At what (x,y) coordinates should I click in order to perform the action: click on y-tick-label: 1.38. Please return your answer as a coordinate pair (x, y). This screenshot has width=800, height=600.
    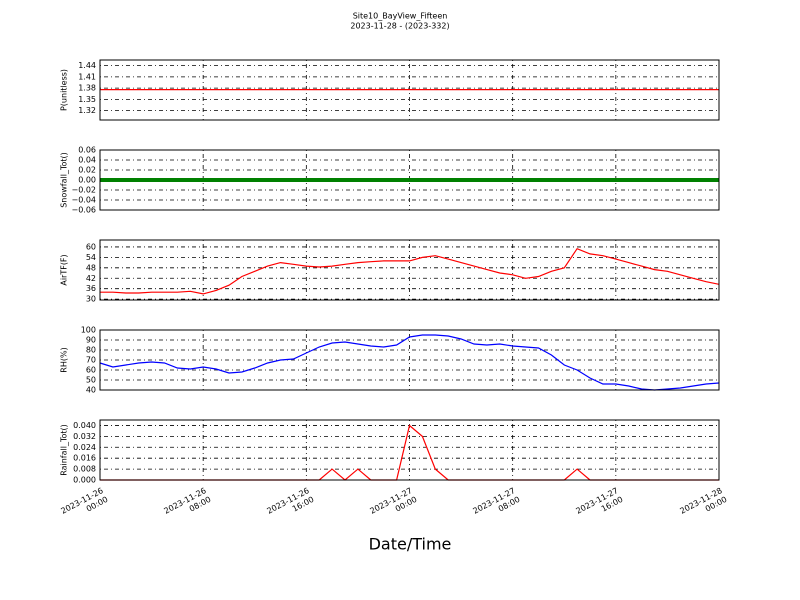
    Looking at the image, I should click on (87, 88).